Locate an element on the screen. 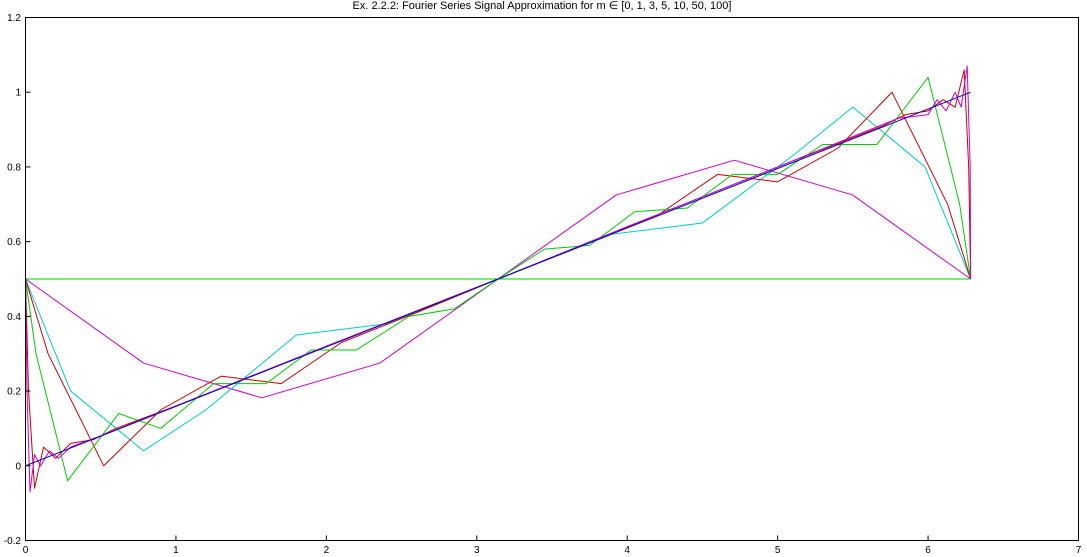 The height and width of the screenshot is (557, 1087). x-tick-label: 3 is located at coordinates (477, 550).